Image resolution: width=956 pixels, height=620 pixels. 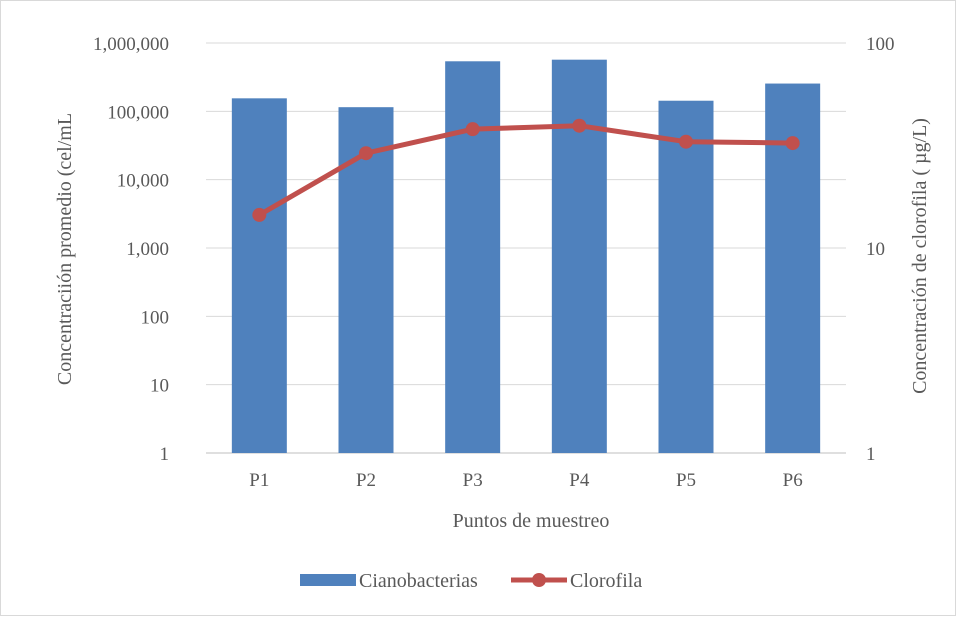 What do you see at coordinates (539, 580) in the screenshot?
I see `legend-marker-clorofila` at bounding box center [539, 580].